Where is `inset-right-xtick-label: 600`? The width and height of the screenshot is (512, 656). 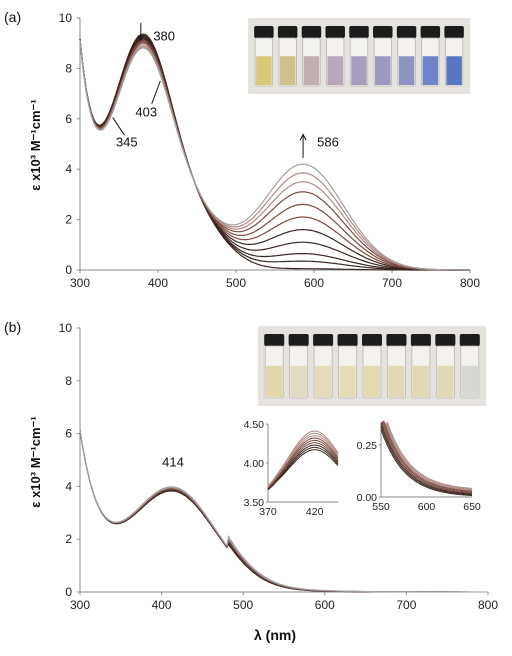
inset-right-xtick-label: 600 is located at coordinates (427, 507).